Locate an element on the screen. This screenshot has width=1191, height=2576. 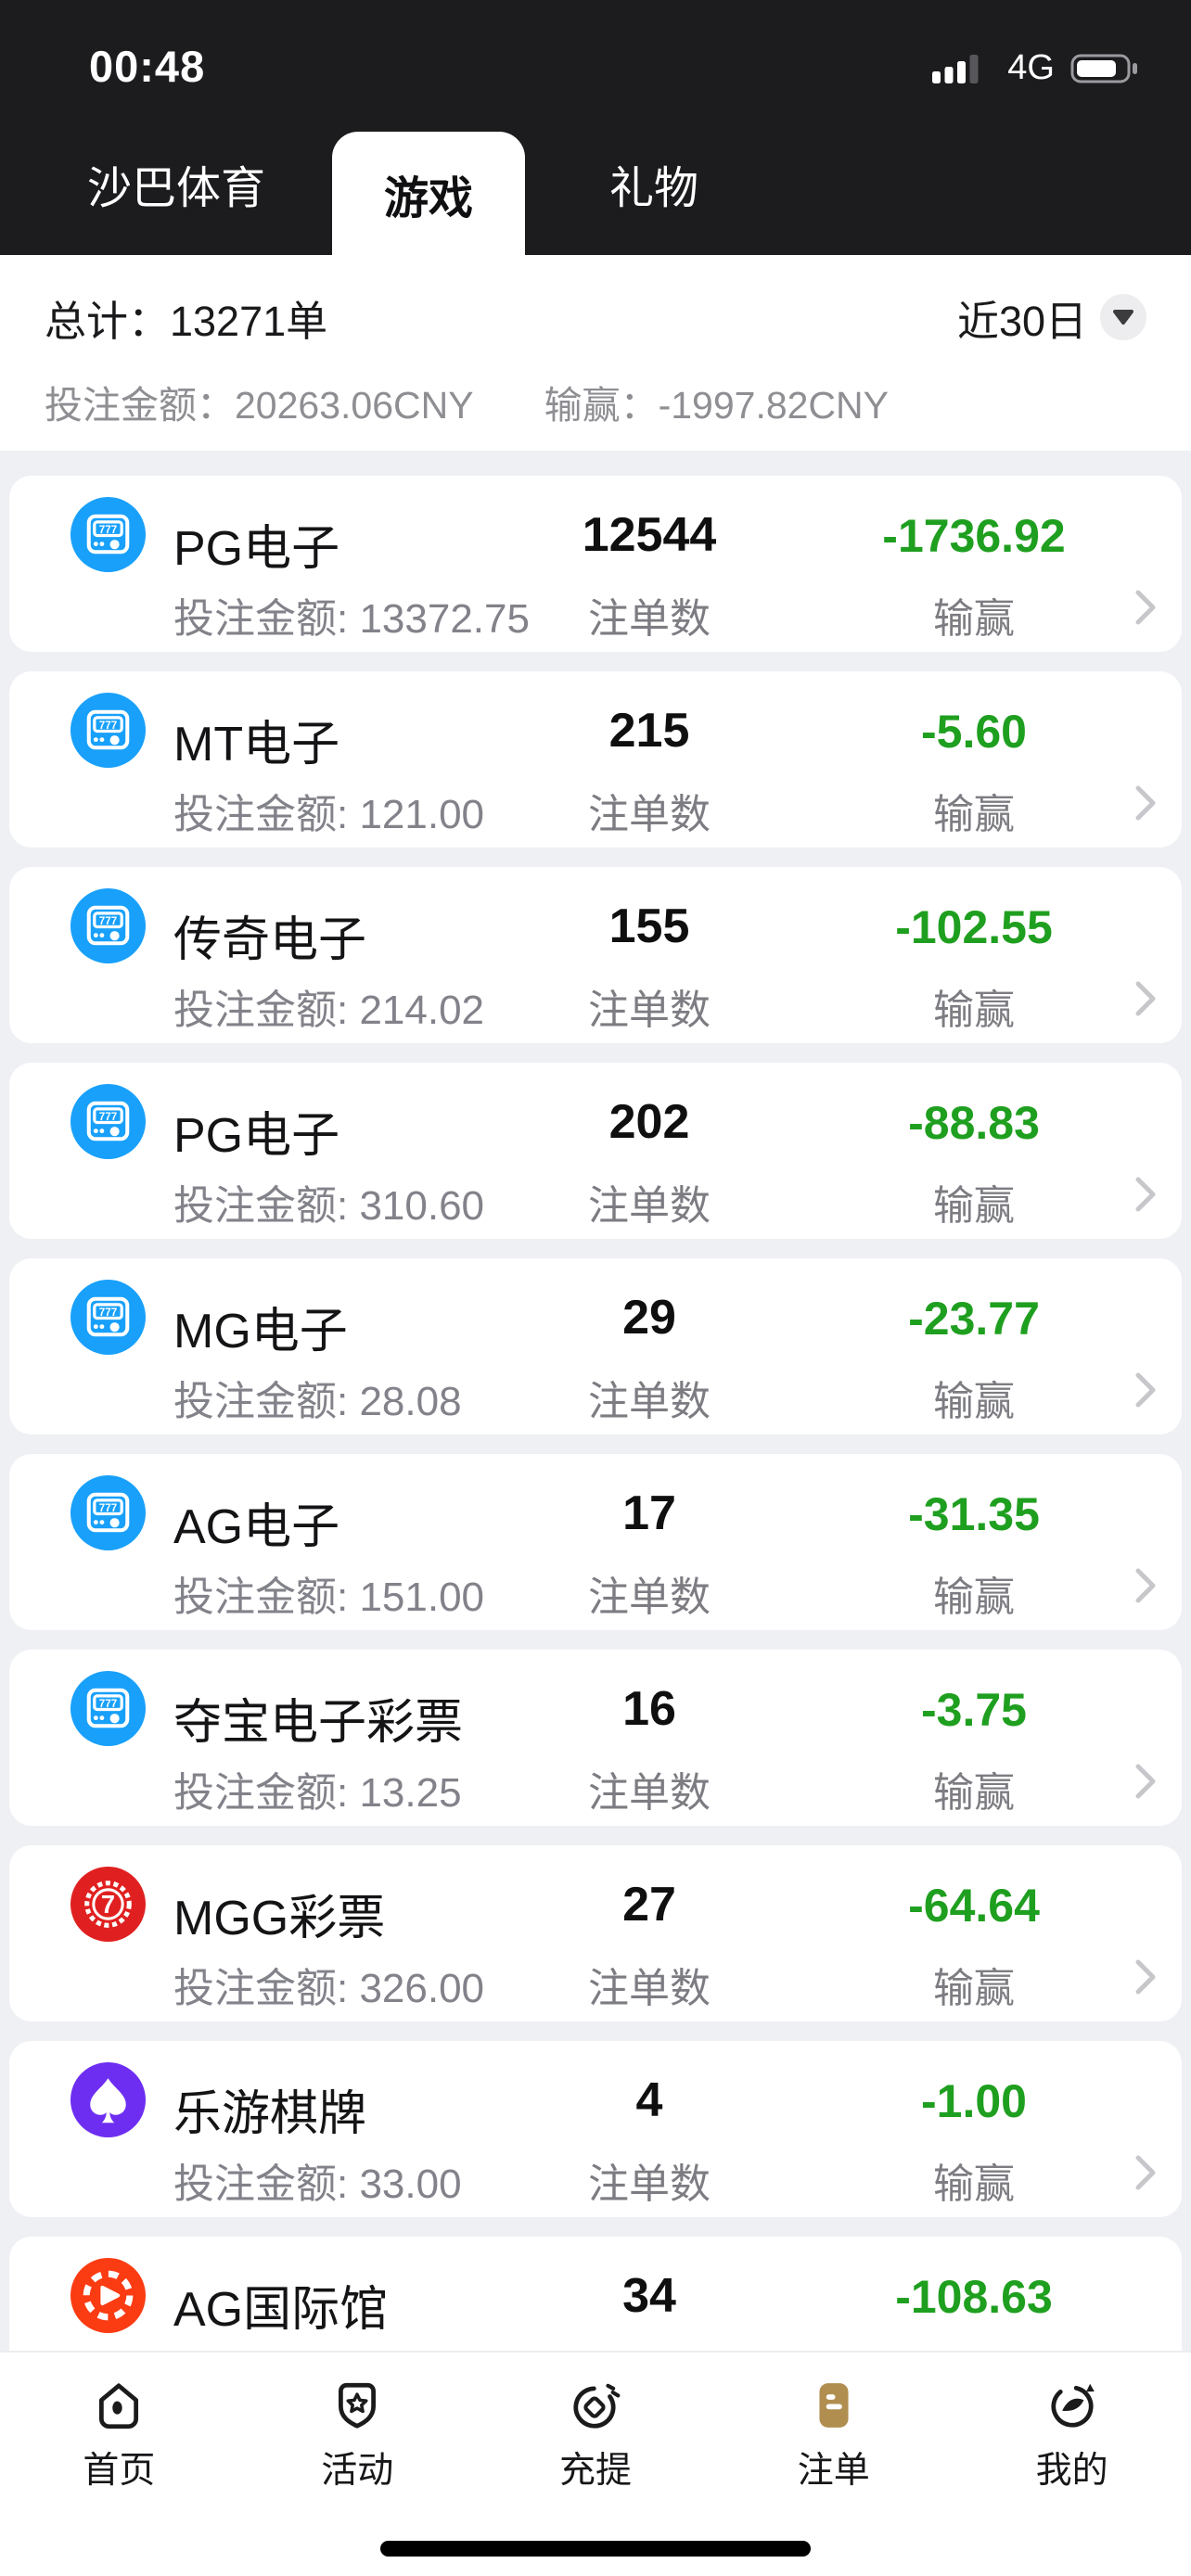
nav-bet-orders-active: 注单 is located at coordinates (833, 2435).